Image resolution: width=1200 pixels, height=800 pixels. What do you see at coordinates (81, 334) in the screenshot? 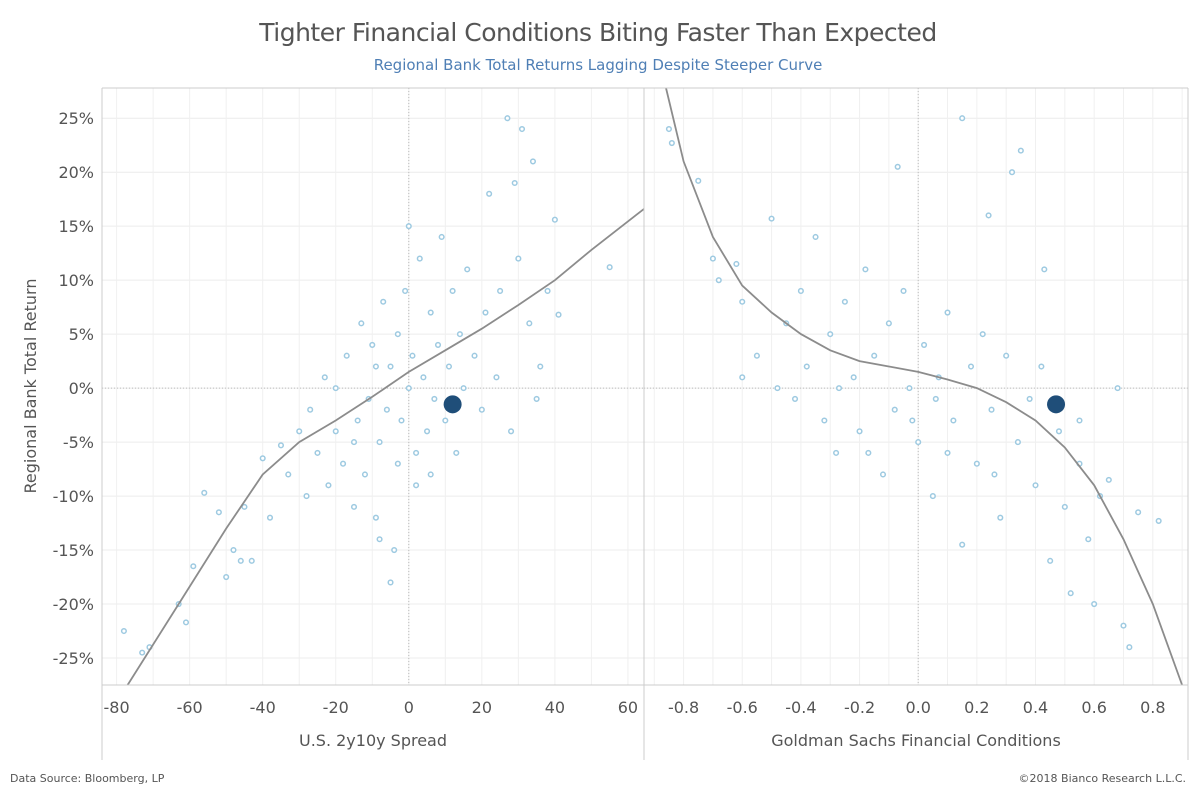
I see `y-tick-label: 5%` at bounding box center [81, 334].